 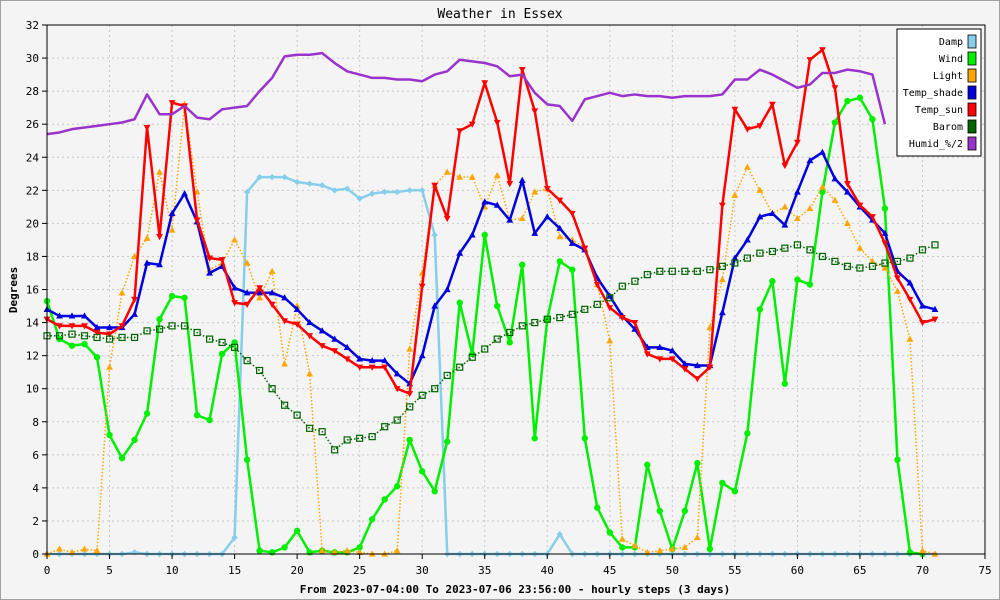 I want to click on legend-swatch-damp, so click(x=972, y=41).